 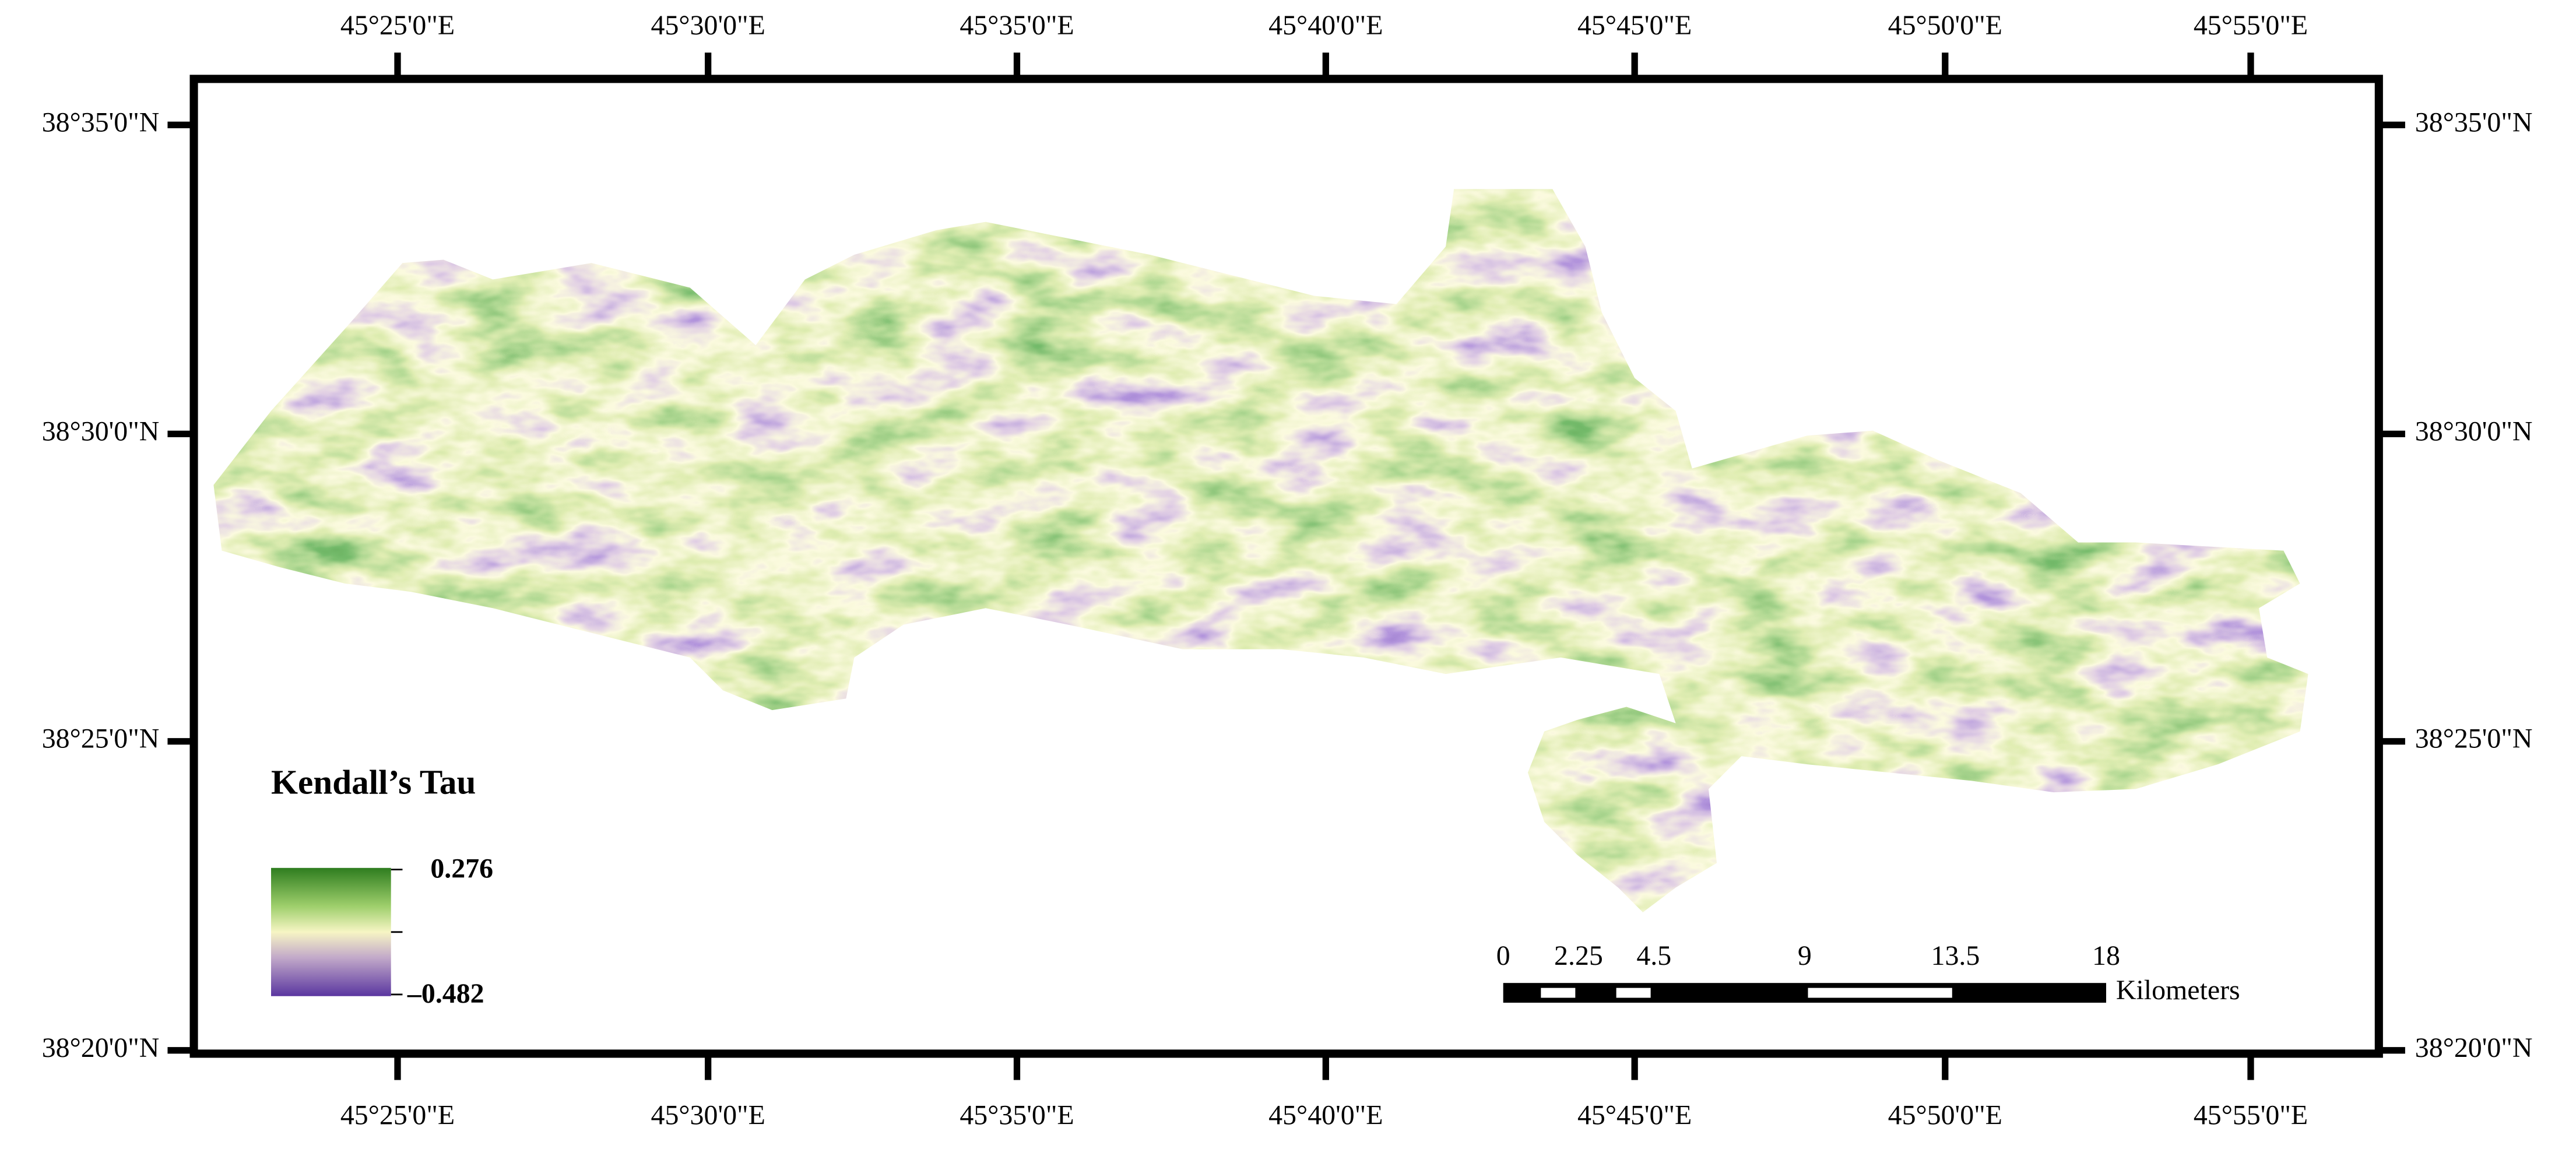 What do you see at coordinates (445, 993) in the screenshot?
I see `legend-min: –0.482` at bounding box center [445, 993].